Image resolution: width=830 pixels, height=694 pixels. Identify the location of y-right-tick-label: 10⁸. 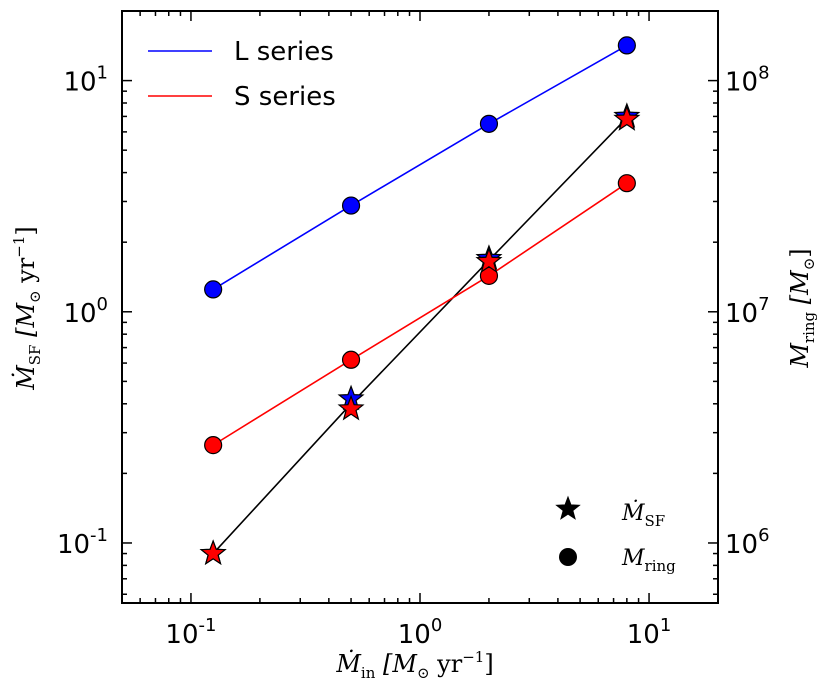
(747, 80).